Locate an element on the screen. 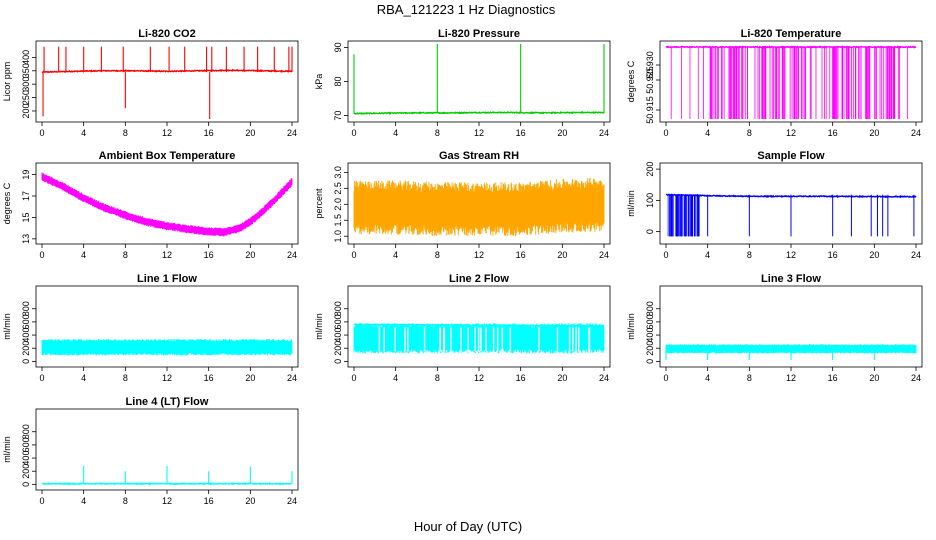 The width and height of the screenshot is (936, 540). y-tick-label: 100 is located at coordinates (650, 200).